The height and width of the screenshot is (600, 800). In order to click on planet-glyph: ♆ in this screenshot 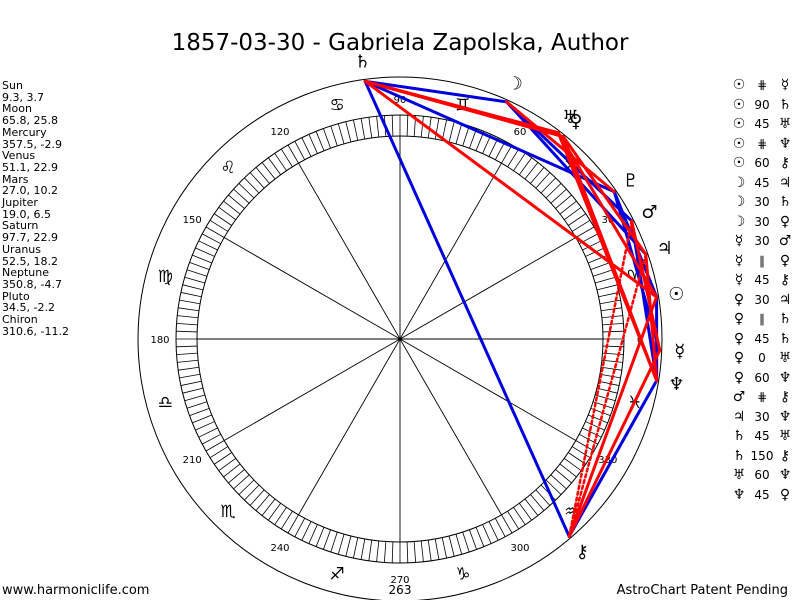, I will do `click(676, 384)`.